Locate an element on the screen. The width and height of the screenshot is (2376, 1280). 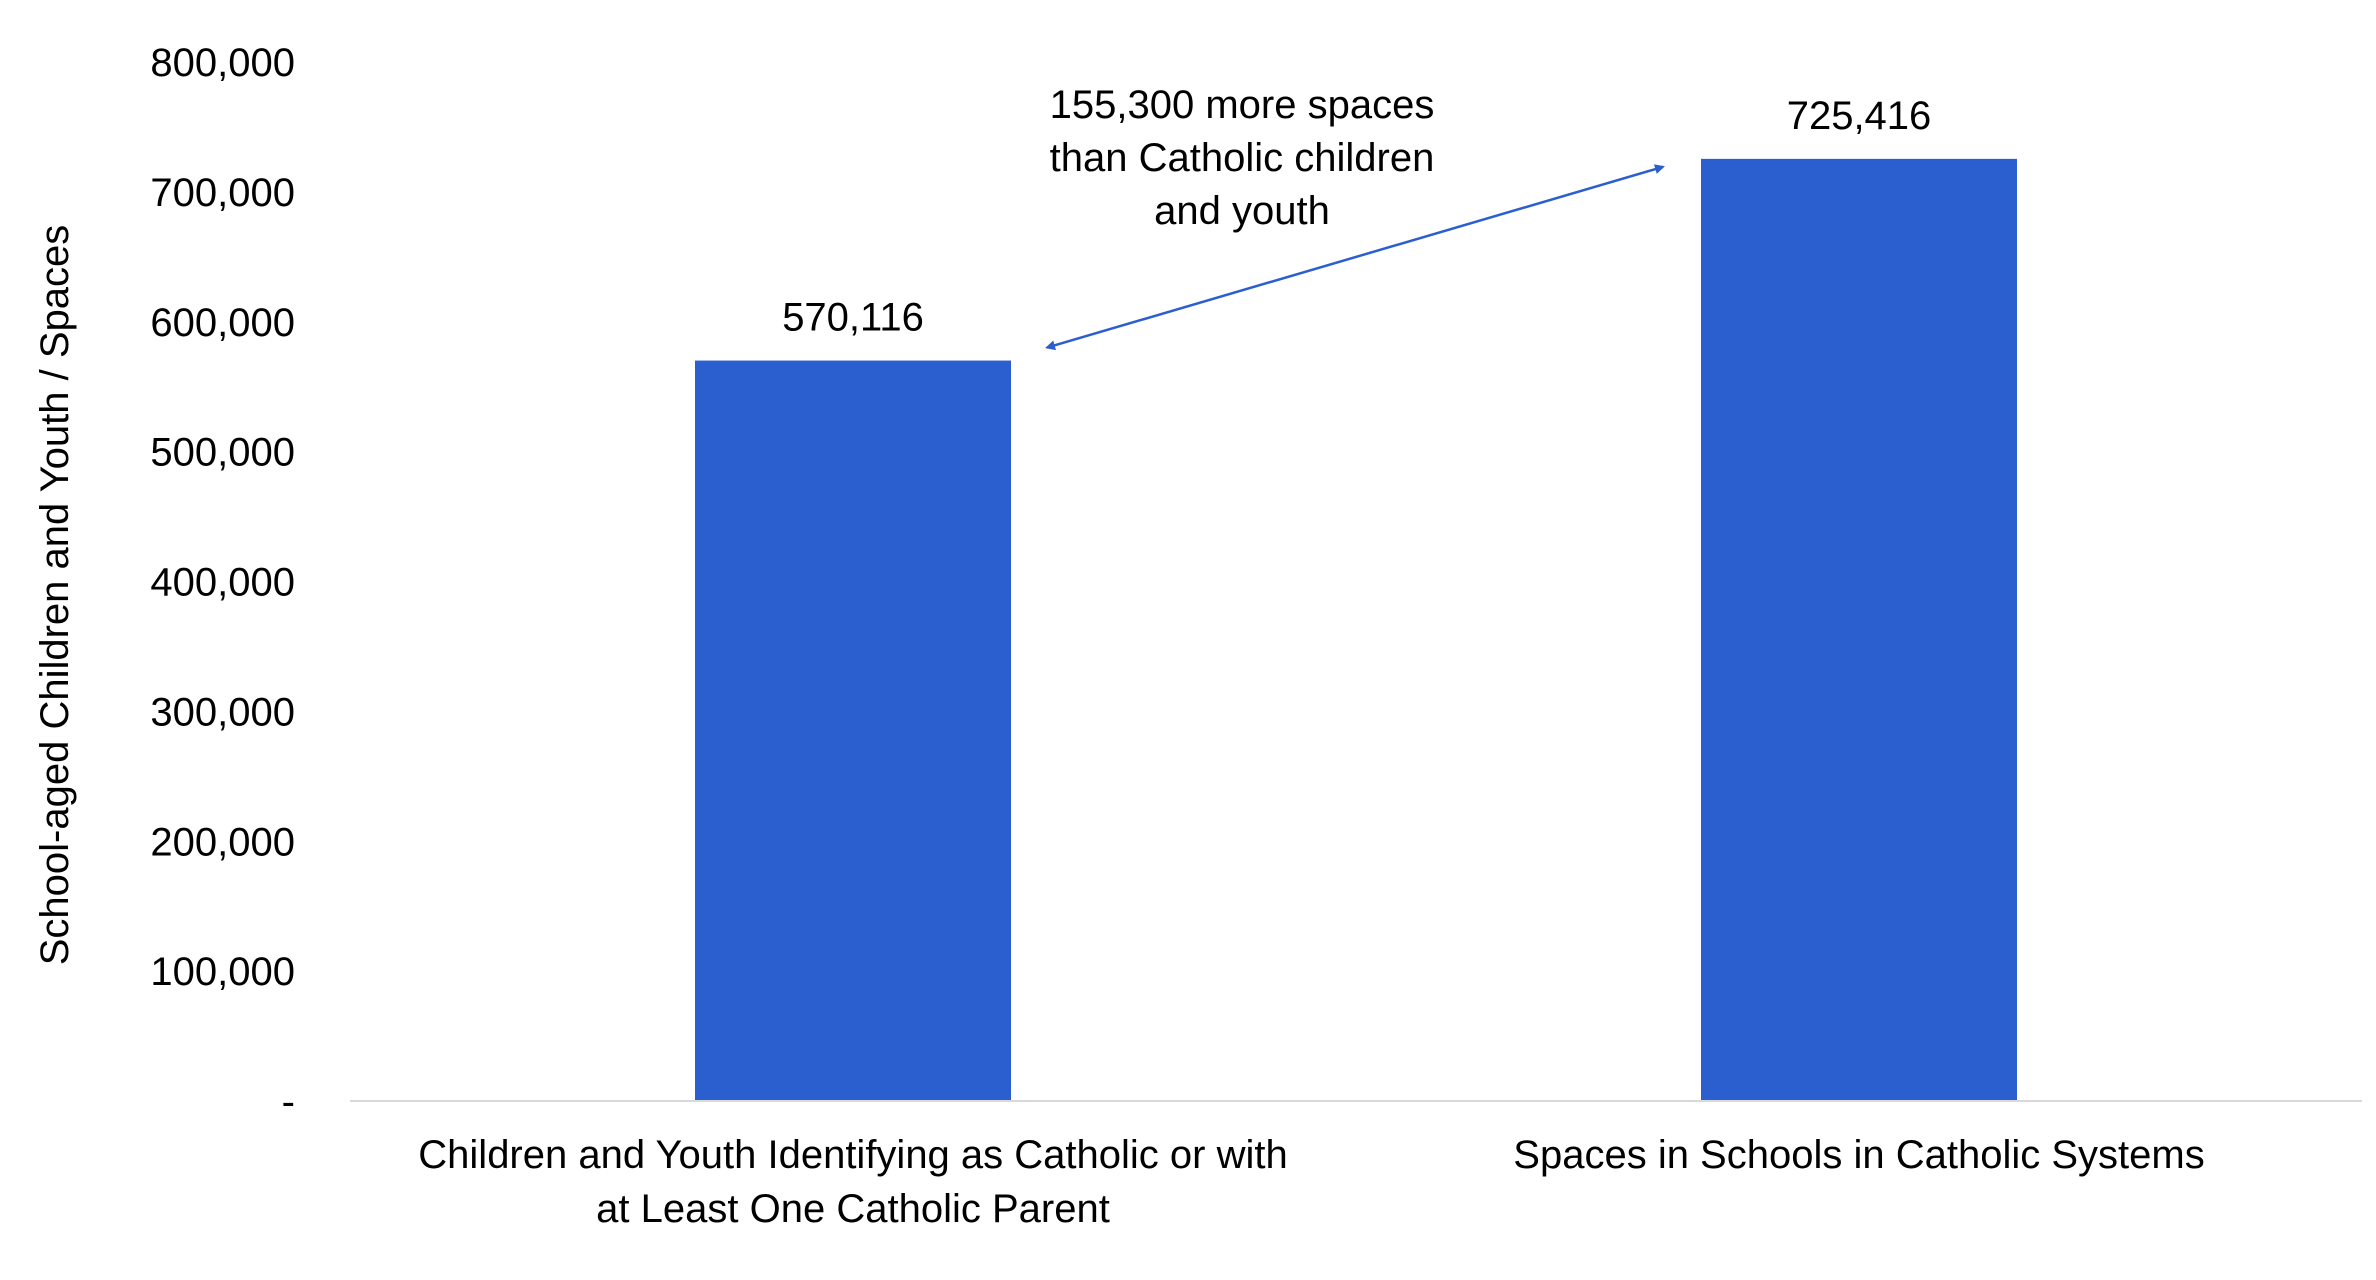
annotation-arrow is located at coordinates (1355, 257).